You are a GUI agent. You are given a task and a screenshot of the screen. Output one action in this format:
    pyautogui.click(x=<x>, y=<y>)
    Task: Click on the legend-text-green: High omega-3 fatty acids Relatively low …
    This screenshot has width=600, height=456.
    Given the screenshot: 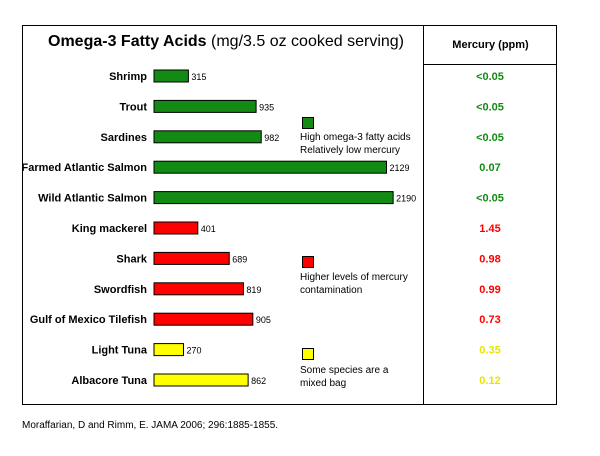 What is the action you would take?
    pyautogui.click(x=355, y=144)
    